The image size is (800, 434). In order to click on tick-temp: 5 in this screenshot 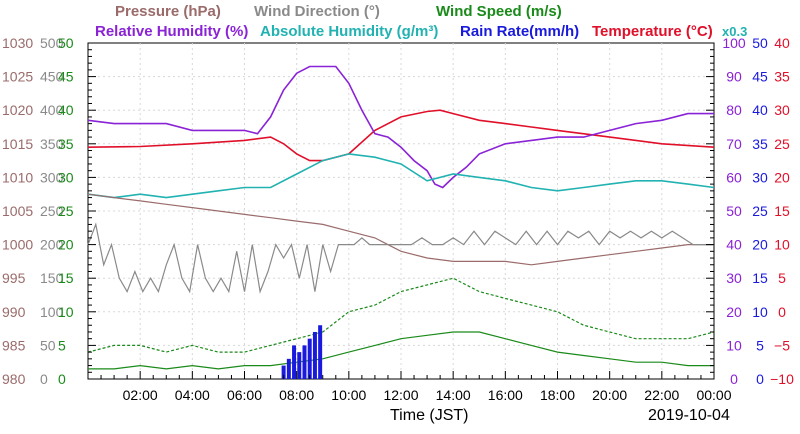, I will do `click(782, 278)`.